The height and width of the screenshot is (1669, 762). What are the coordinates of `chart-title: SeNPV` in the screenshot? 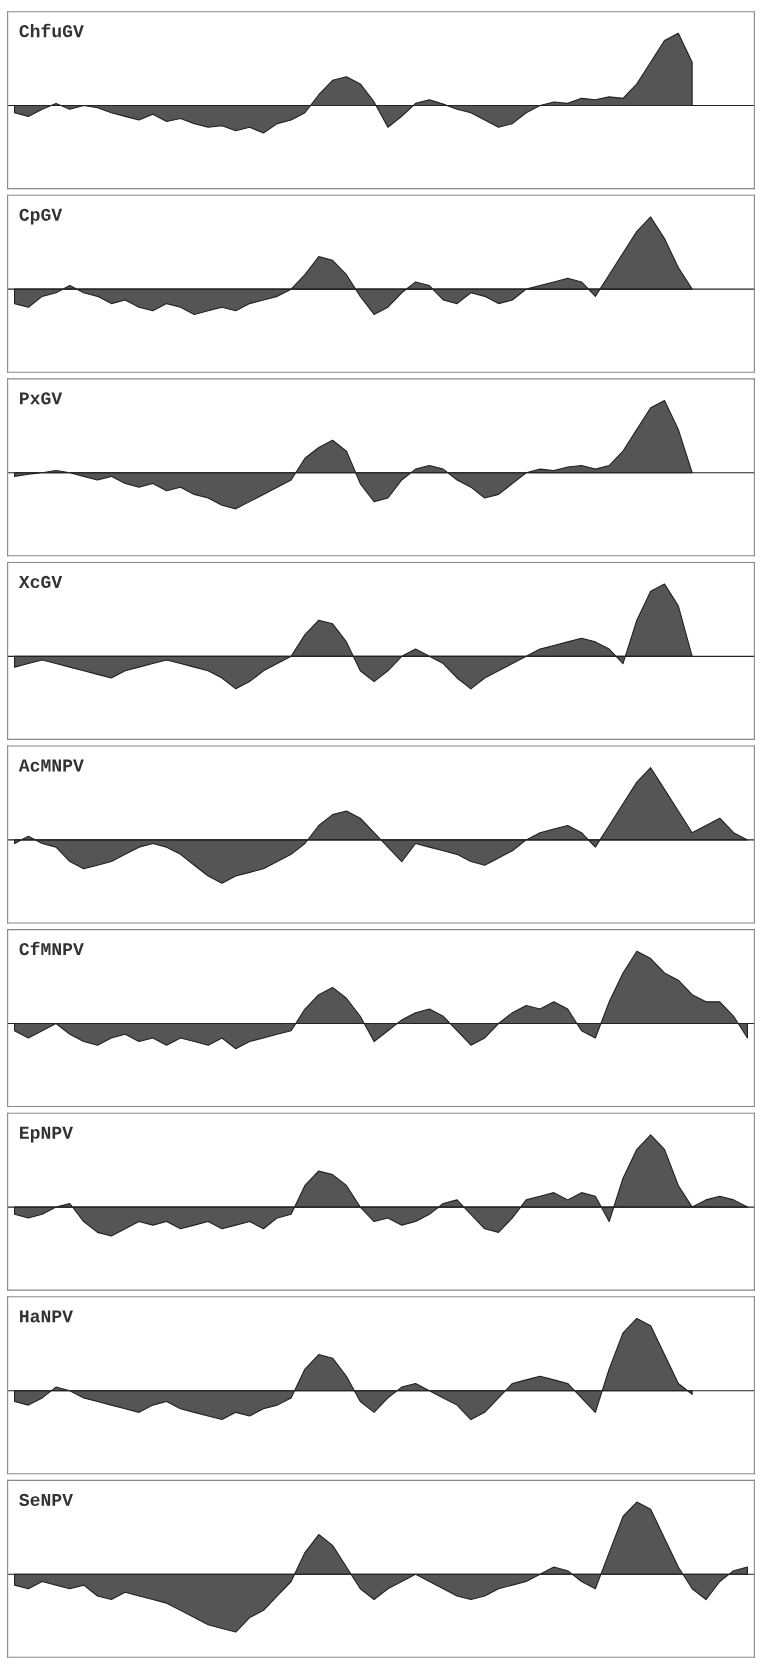 It's located at (46, 1500).